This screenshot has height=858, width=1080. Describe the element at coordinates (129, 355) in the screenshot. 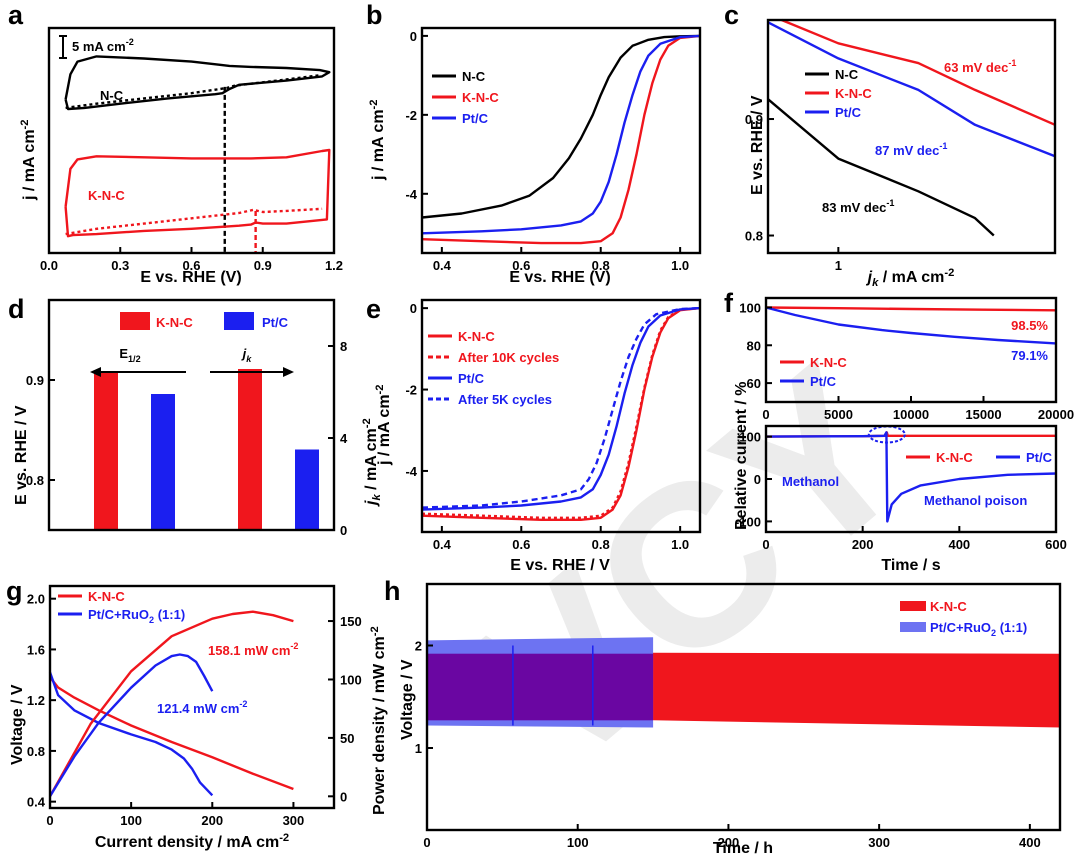

I see `panel-d-group-label-0: E1/2​` at that location.